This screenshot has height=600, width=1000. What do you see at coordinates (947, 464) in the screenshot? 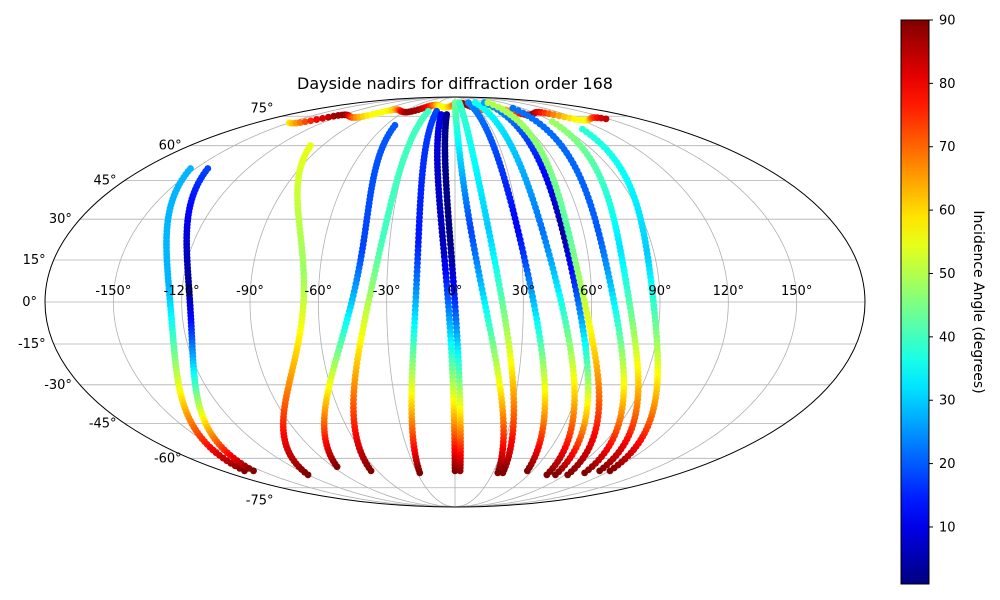
I see `colorbar-tick-label: 20` at bounding box center [947, 464].